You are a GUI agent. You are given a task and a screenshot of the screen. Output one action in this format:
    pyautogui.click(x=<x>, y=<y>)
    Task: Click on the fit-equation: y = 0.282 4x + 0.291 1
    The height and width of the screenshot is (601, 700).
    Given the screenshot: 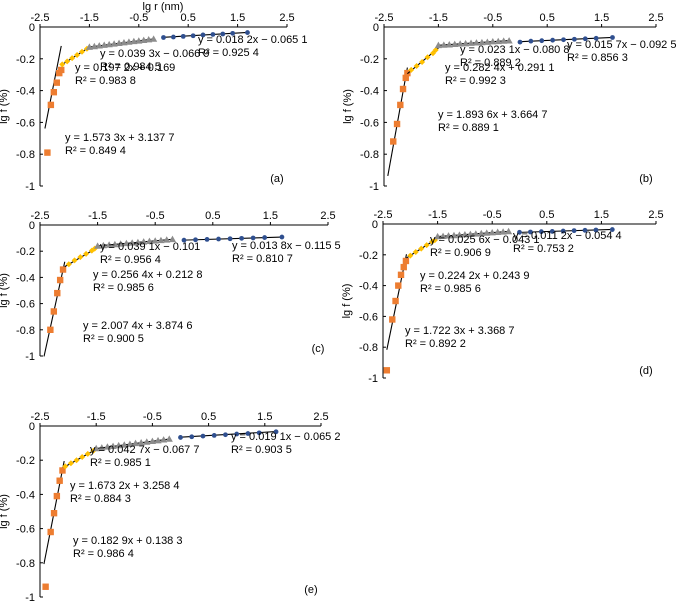 What is the action you would take?
    pyautogui.click(x=499, y=68)
    